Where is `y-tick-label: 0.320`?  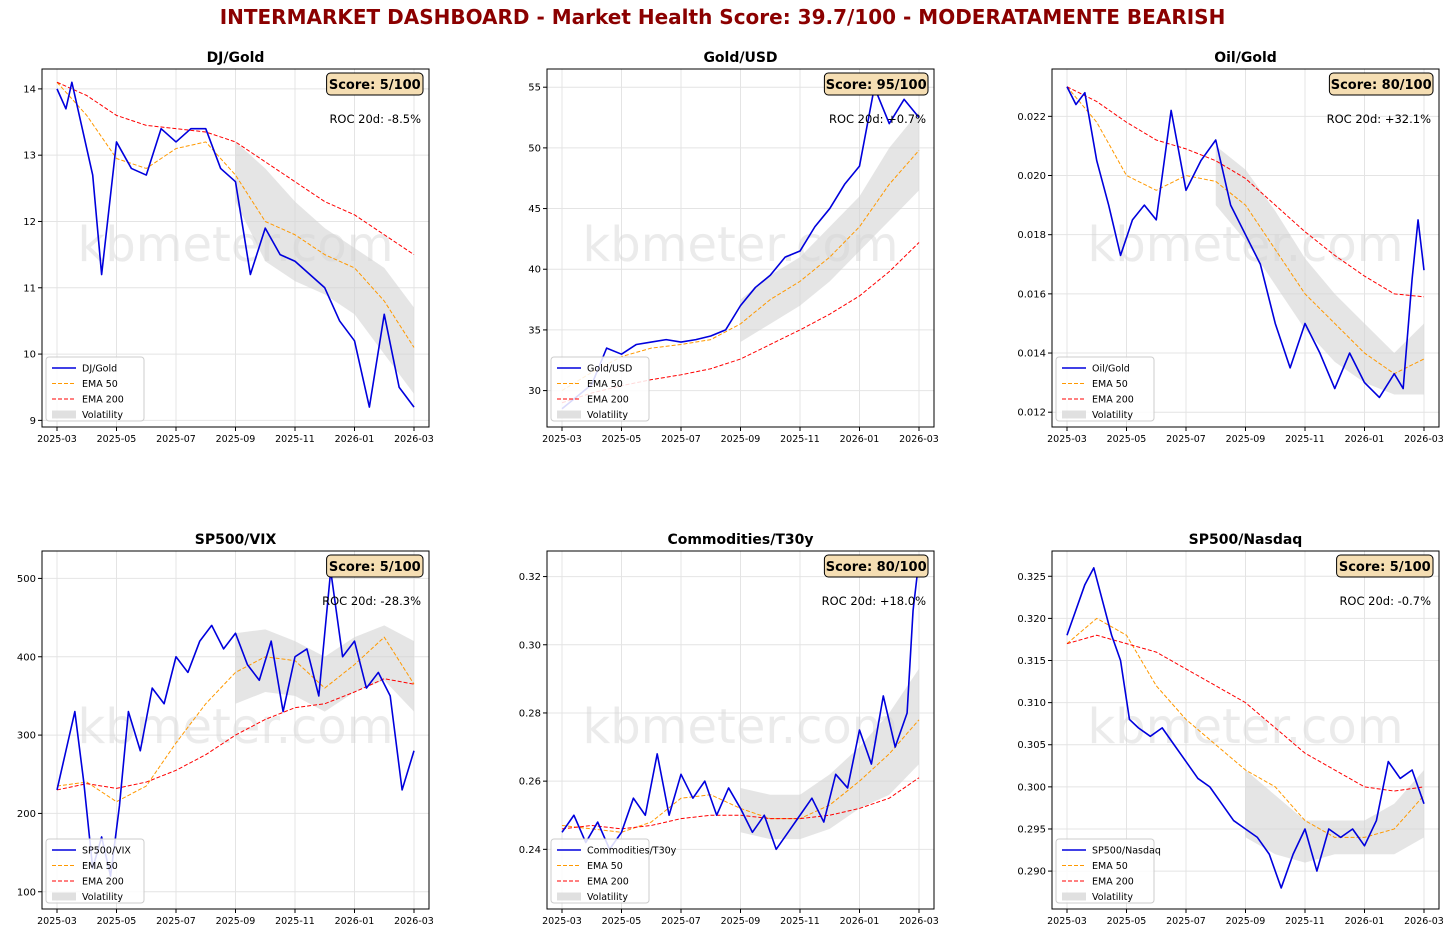
y-tick-label: 0.320 is located at coordinates (1031, 619).